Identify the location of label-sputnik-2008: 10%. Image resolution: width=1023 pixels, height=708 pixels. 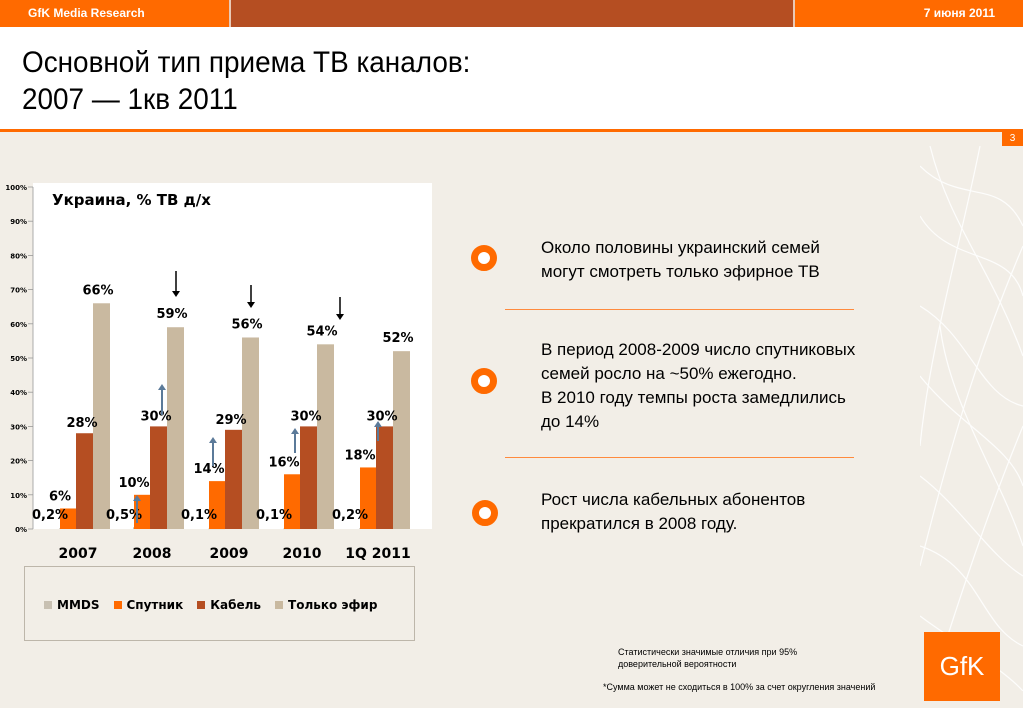
(133, 483).